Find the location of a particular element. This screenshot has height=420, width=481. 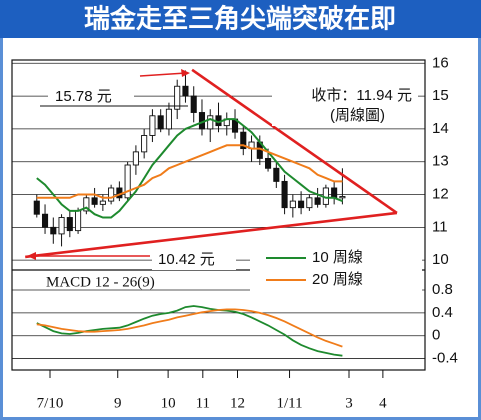

legend-label: 10 周線 is located at coordinates (337, 257).